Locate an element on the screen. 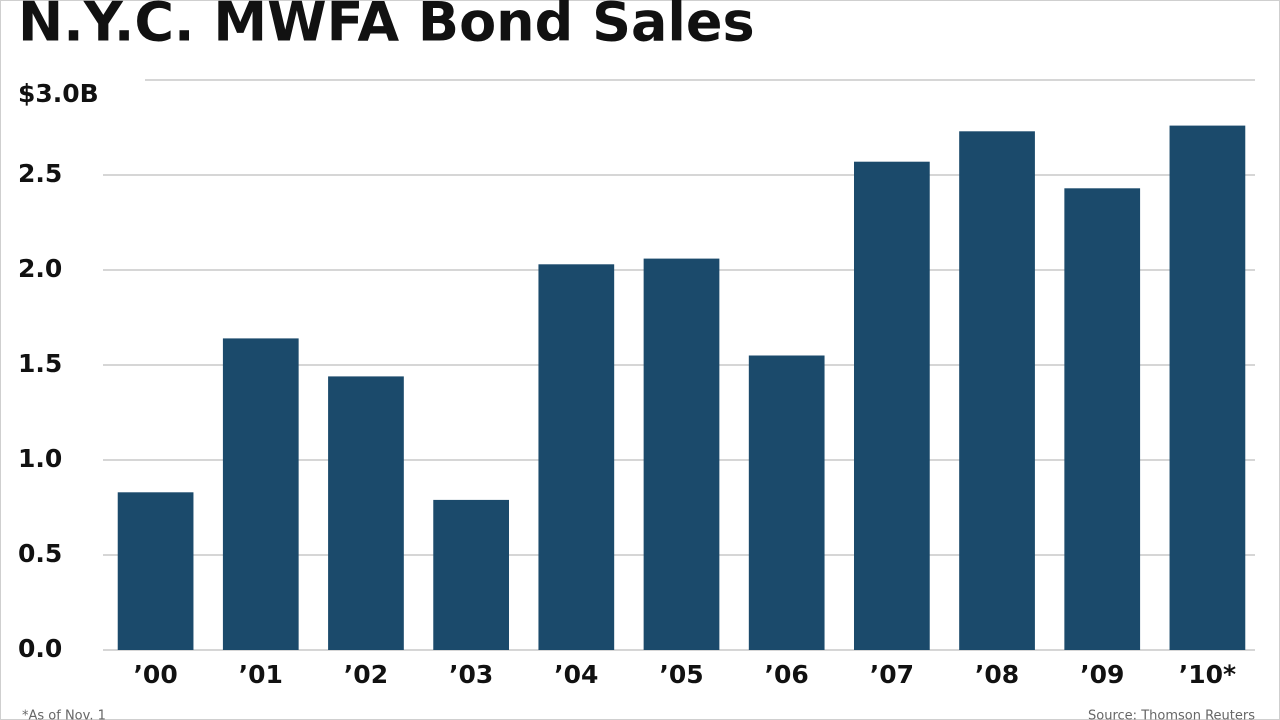 This screenshot has height=720, width=1280. x-tick-label: ’07 is located at coordinates (892, 674).